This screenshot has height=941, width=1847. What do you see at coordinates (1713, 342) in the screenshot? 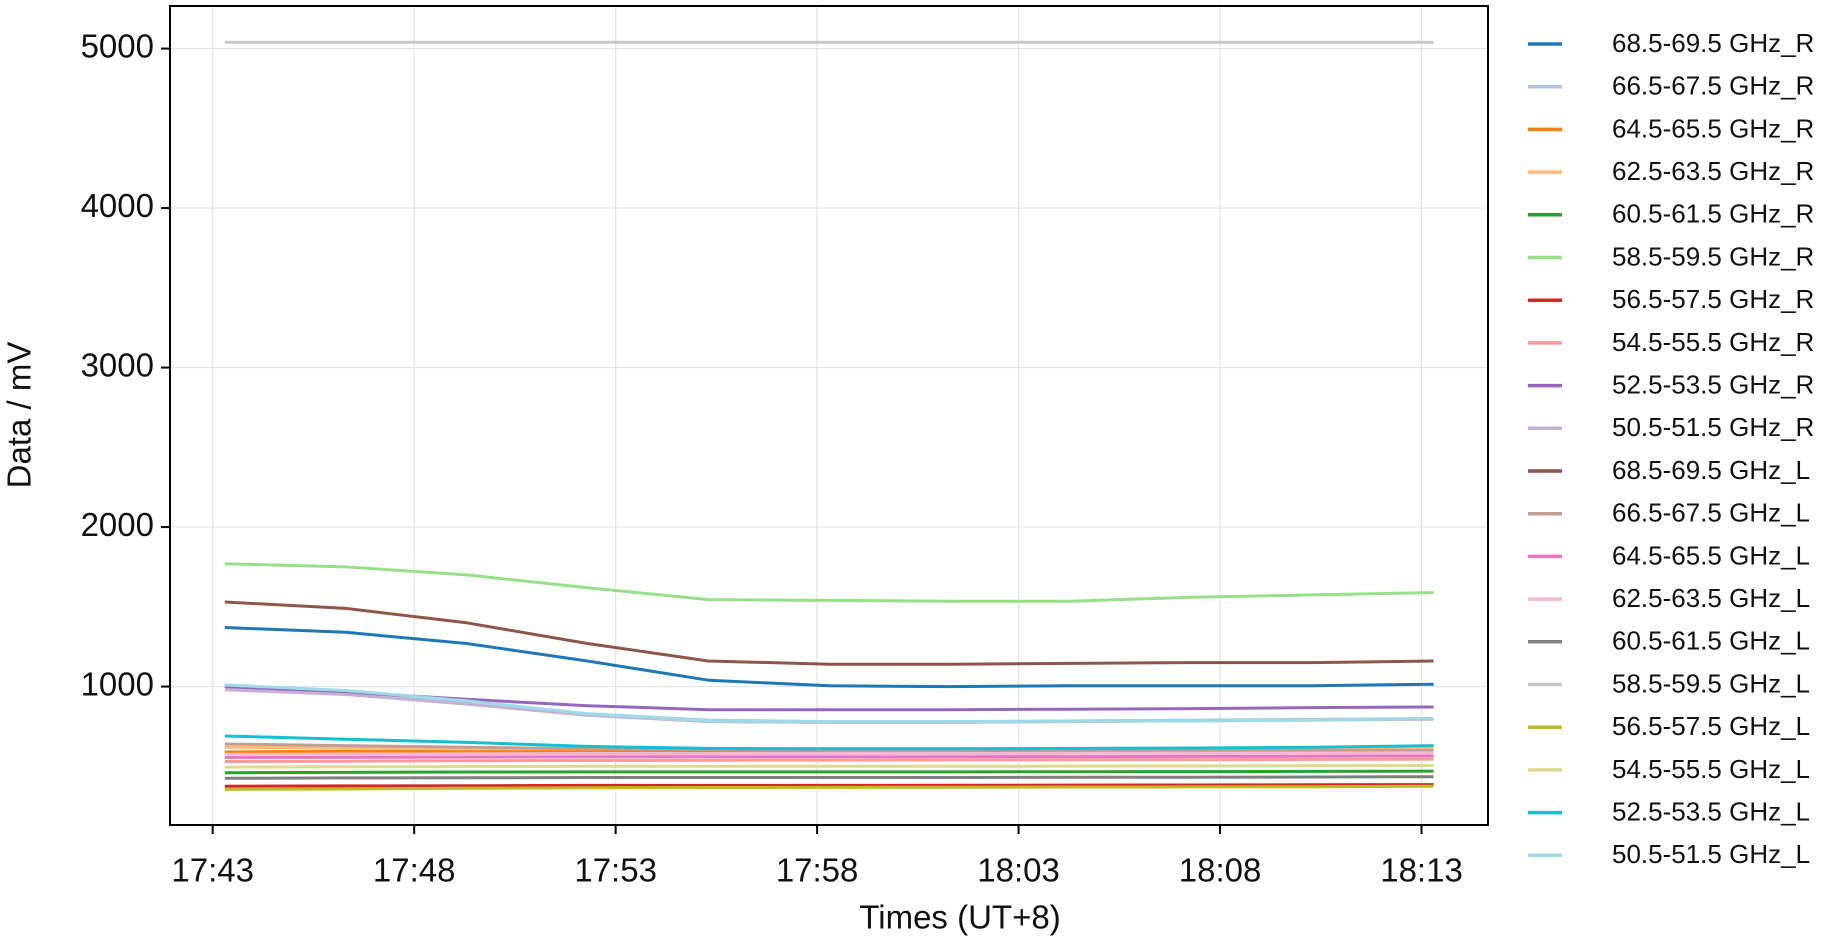
I see `legend-label: 54.5-55.5 GHz_R` at bounding box center [1713, 342].